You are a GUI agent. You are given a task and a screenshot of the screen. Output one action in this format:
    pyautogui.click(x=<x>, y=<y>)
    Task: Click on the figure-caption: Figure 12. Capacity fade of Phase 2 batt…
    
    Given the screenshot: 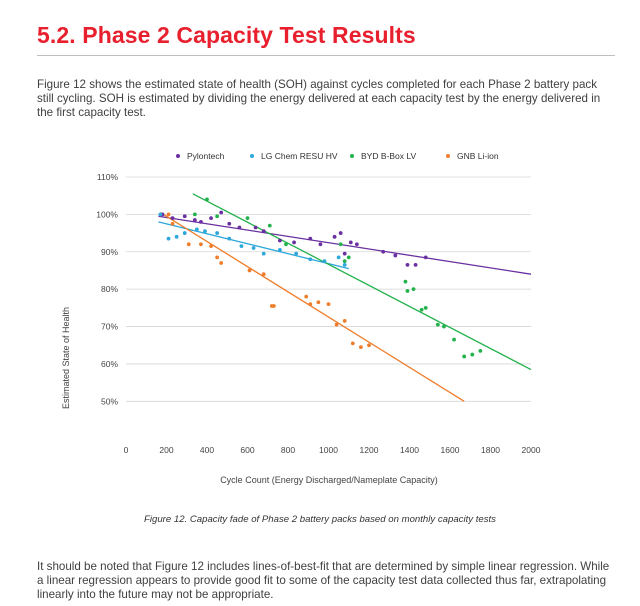 What is the action you would take?
    pyautogui.click(x=320, y=519)
    